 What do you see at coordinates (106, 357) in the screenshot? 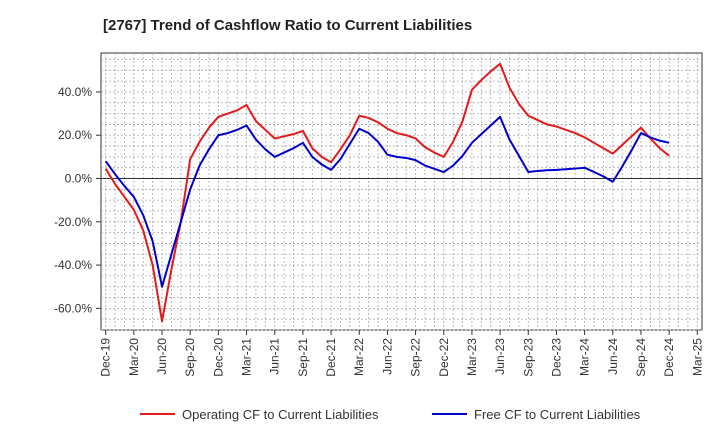
I see `x-tick-label: Dec-19` at bounding box center [106, 357].